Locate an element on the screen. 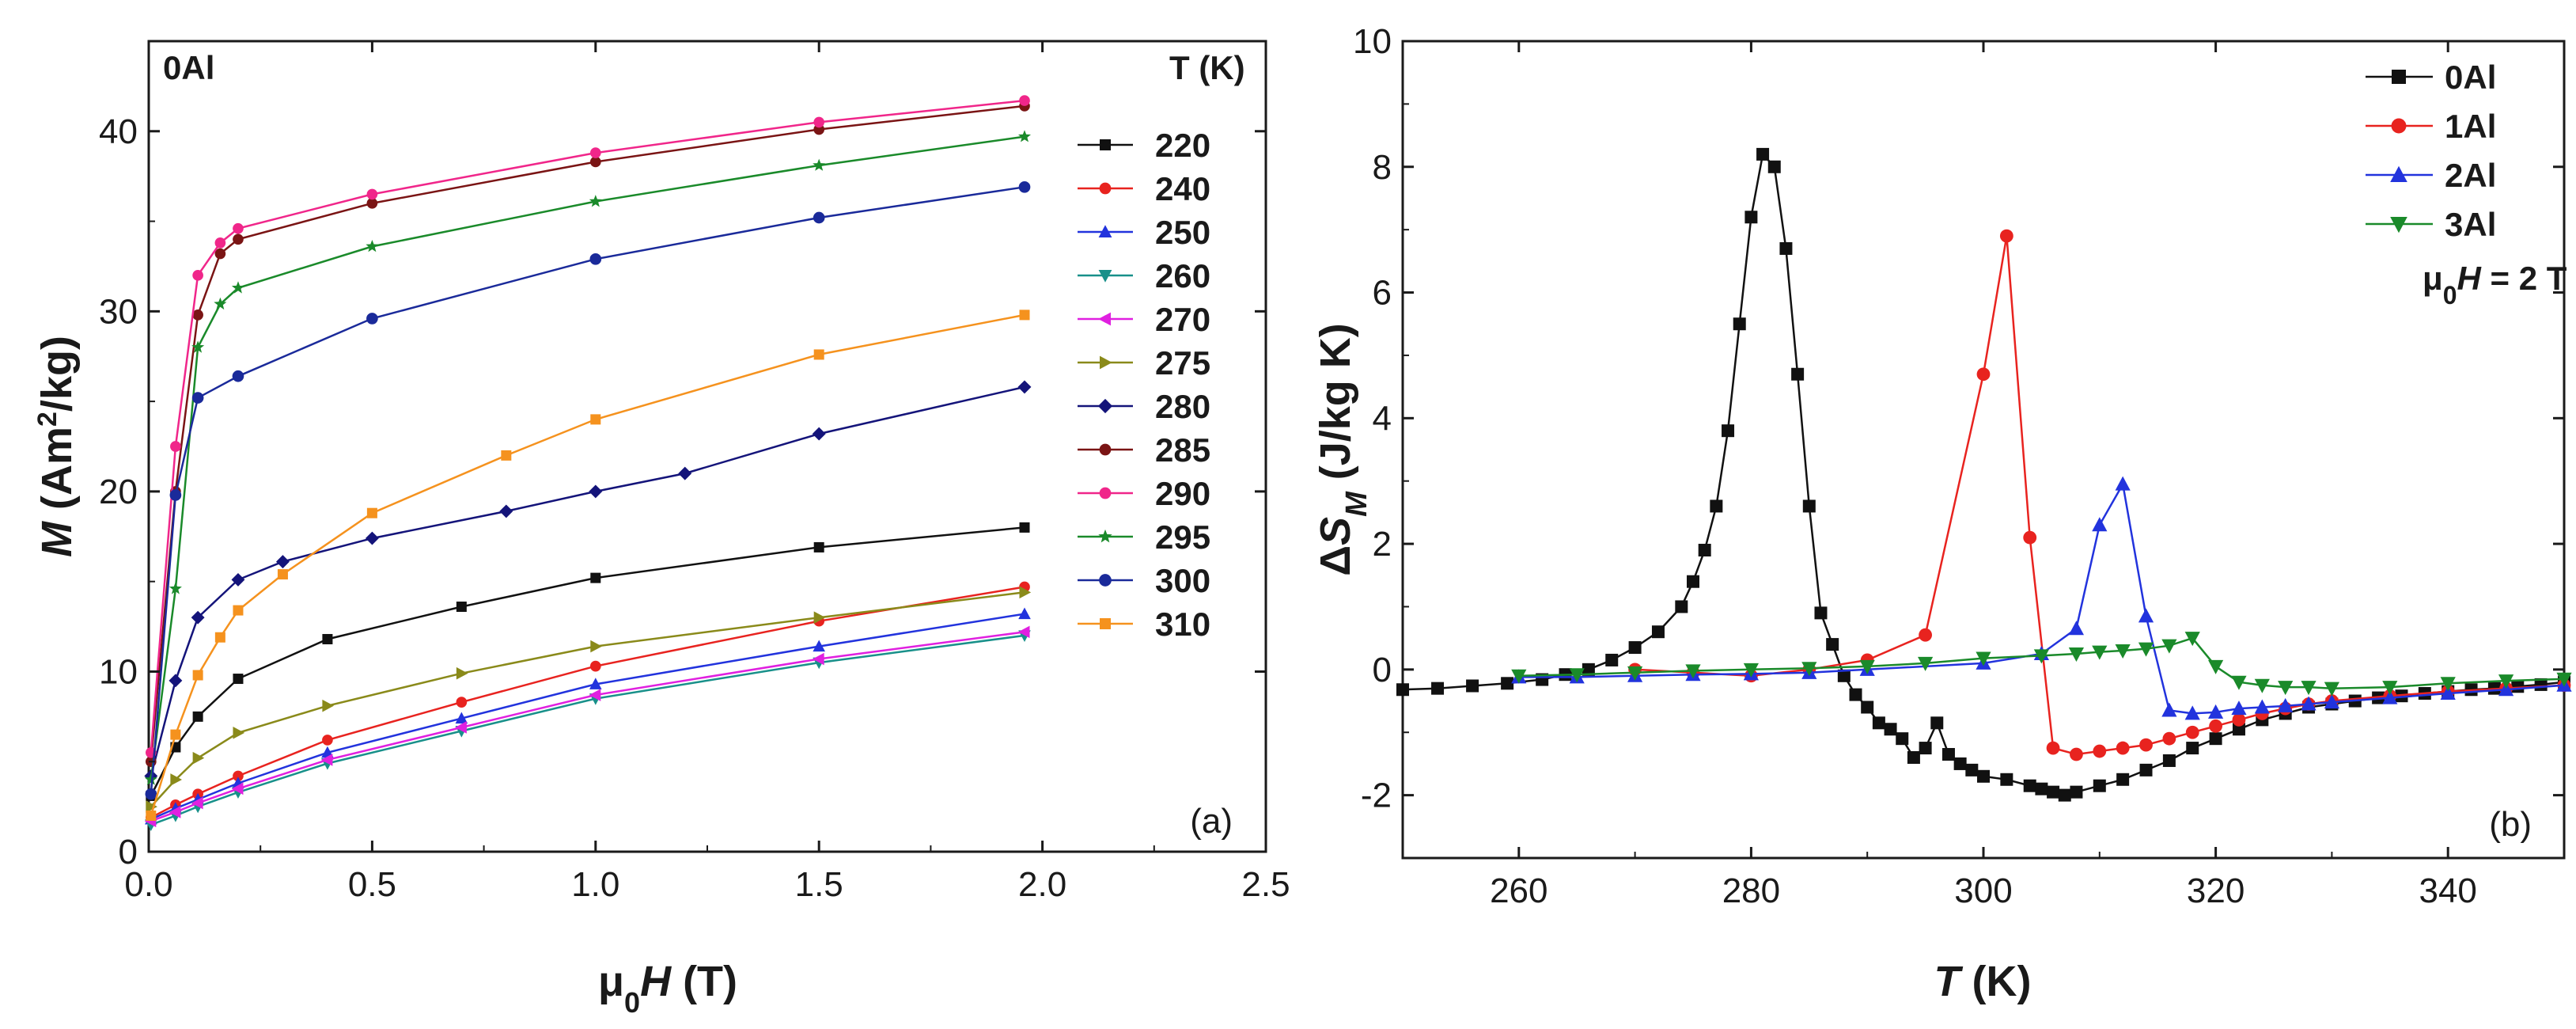 This screenshot has height=1029, width=2576. legend-label: 1Al is located at coordinates (2470, 126).